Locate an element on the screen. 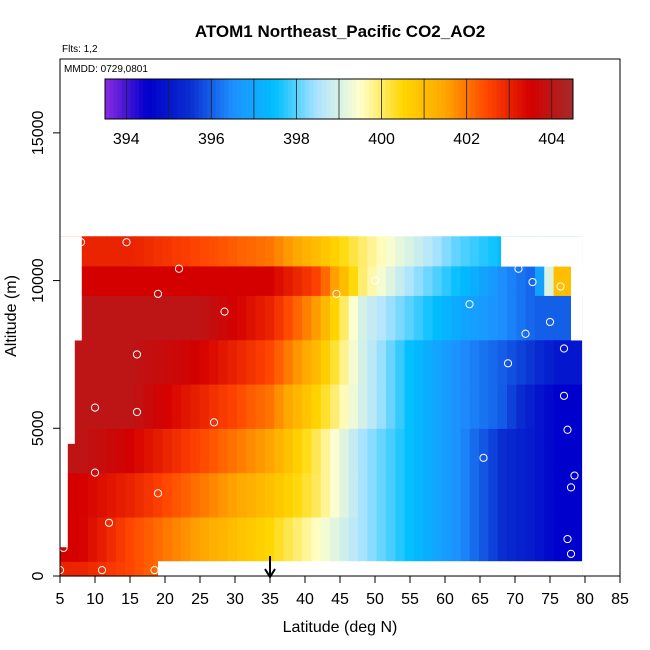  x-tick-label: 85 is located at coordinates (620, 599).